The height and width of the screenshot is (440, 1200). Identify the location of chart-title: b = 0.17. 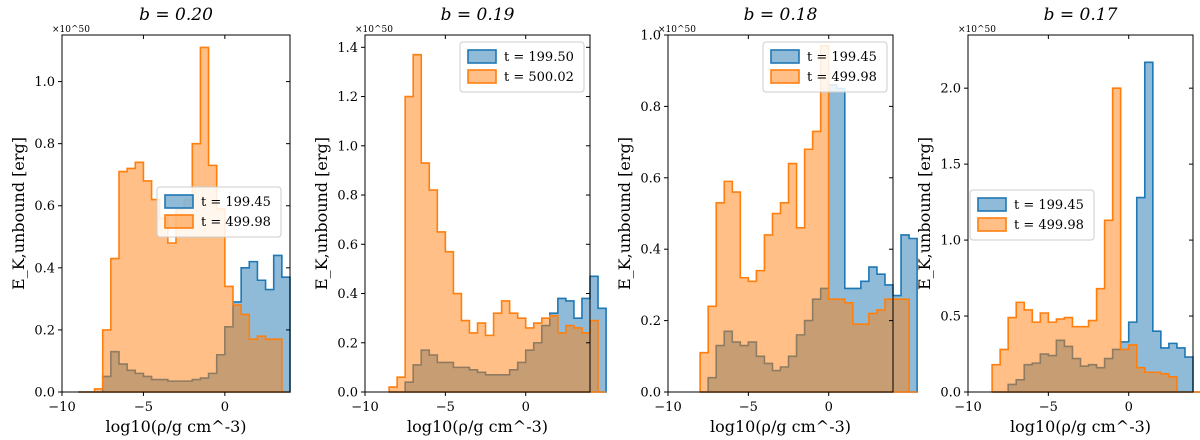
(1081, 15).